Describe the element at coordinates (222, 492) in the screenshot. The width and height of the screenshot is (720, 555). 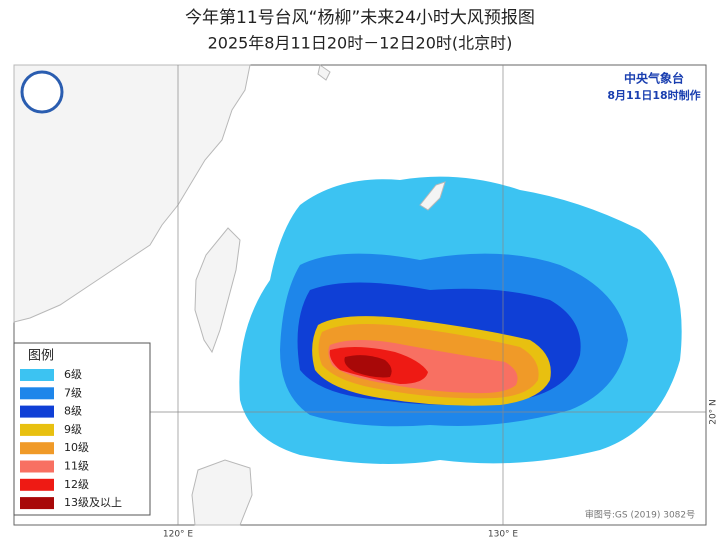
I see `luzon` at that location.